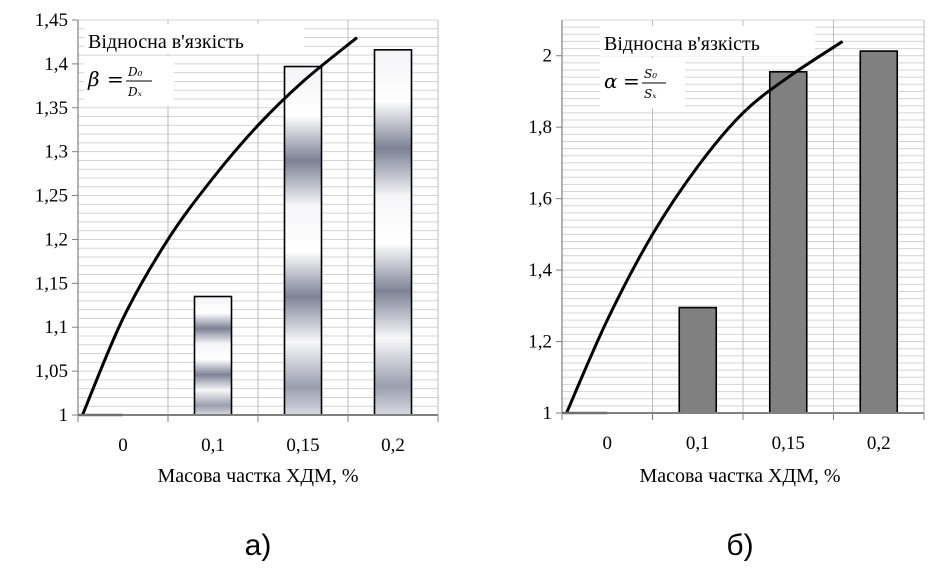 The width and height of the screenshot is (937, 574). I want to click on chart-b-annotation-bg, so click(707, 41).